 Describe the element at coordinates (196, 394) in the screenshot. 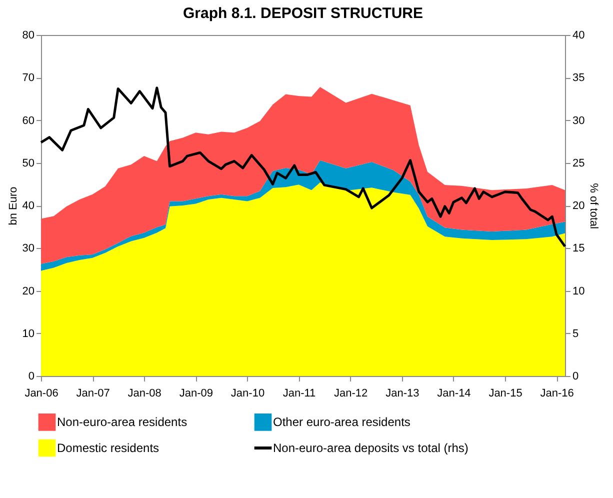

I see `x-tick-label: Jan-09` at that location.